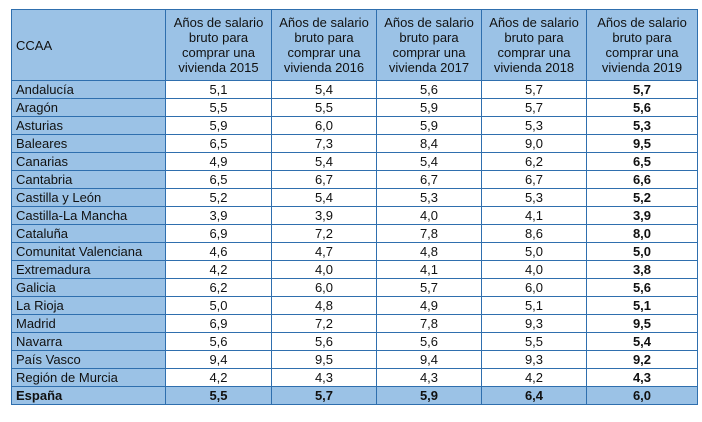 This screenshot has height=422, width=702. What do you see at coordinates (429, 269) in the screenshot?
I see `value-2017: 4,1` at bounding box center [429, 269].